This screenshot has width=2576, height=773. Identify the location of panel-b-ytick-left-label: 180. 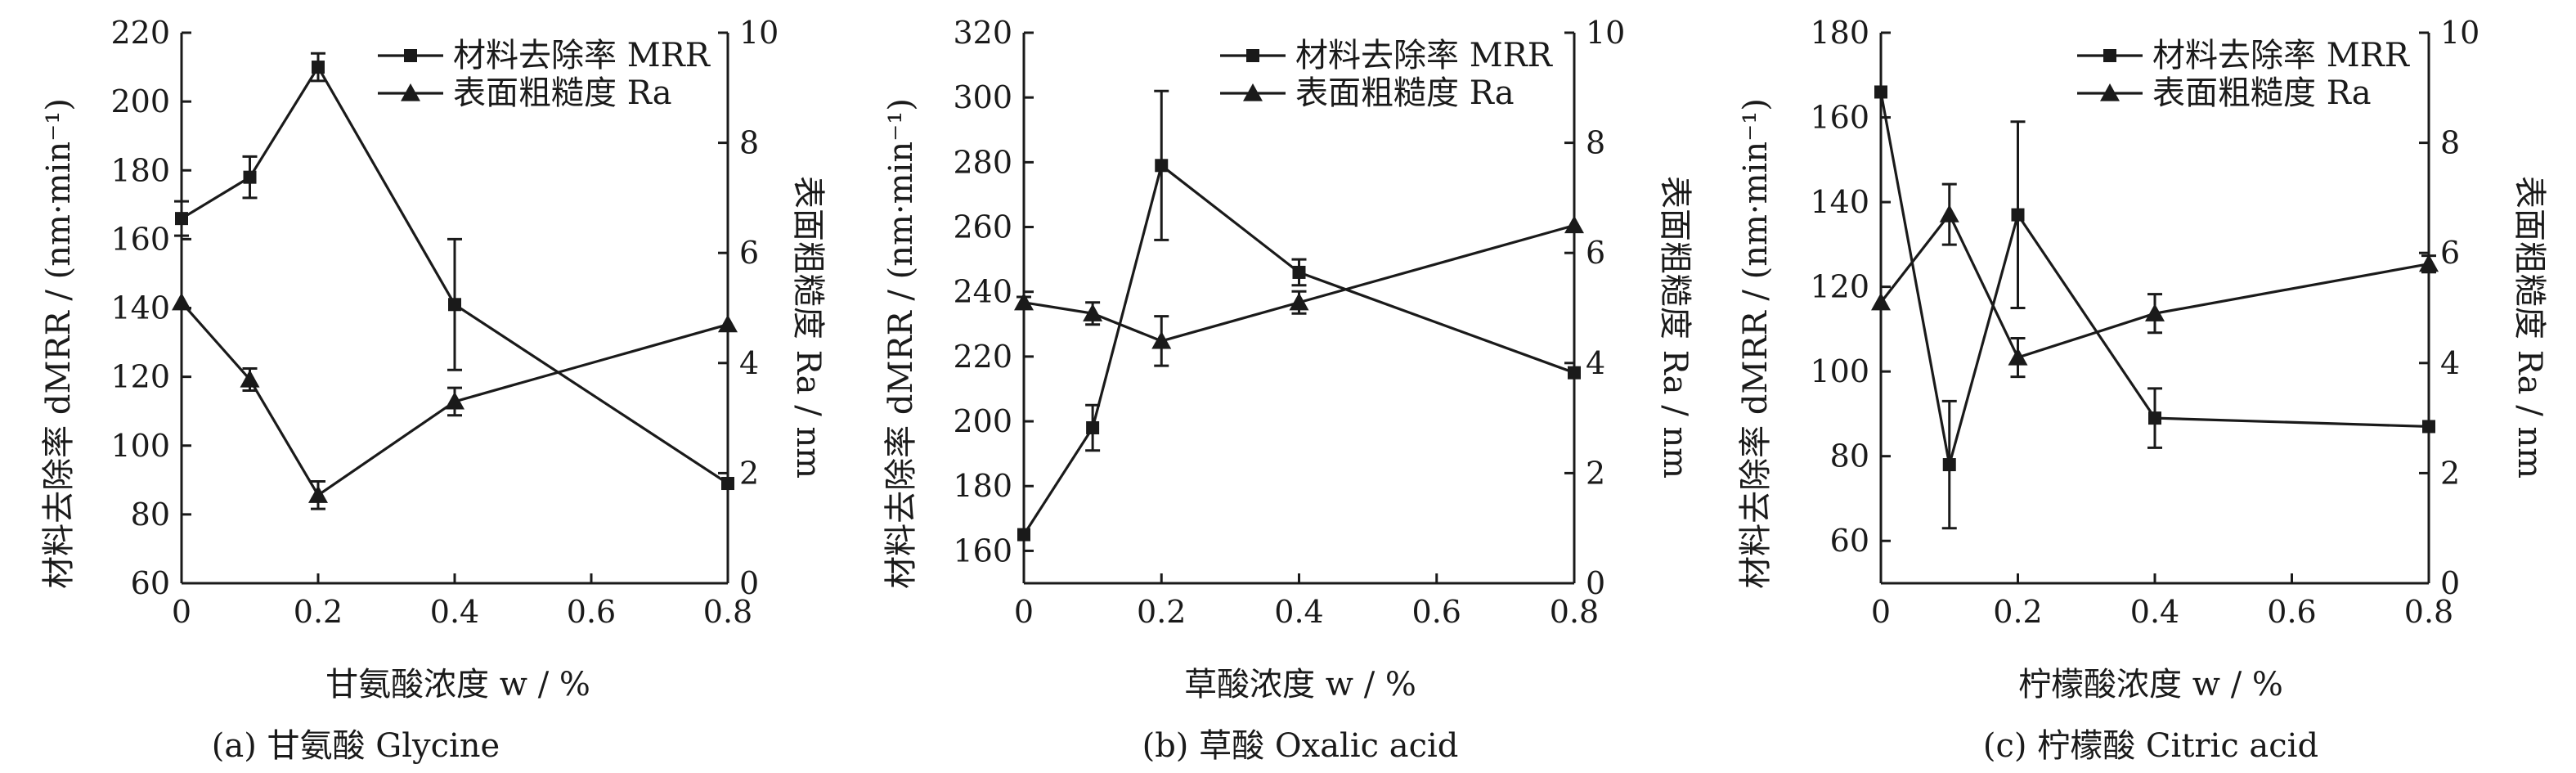
(982, 486).